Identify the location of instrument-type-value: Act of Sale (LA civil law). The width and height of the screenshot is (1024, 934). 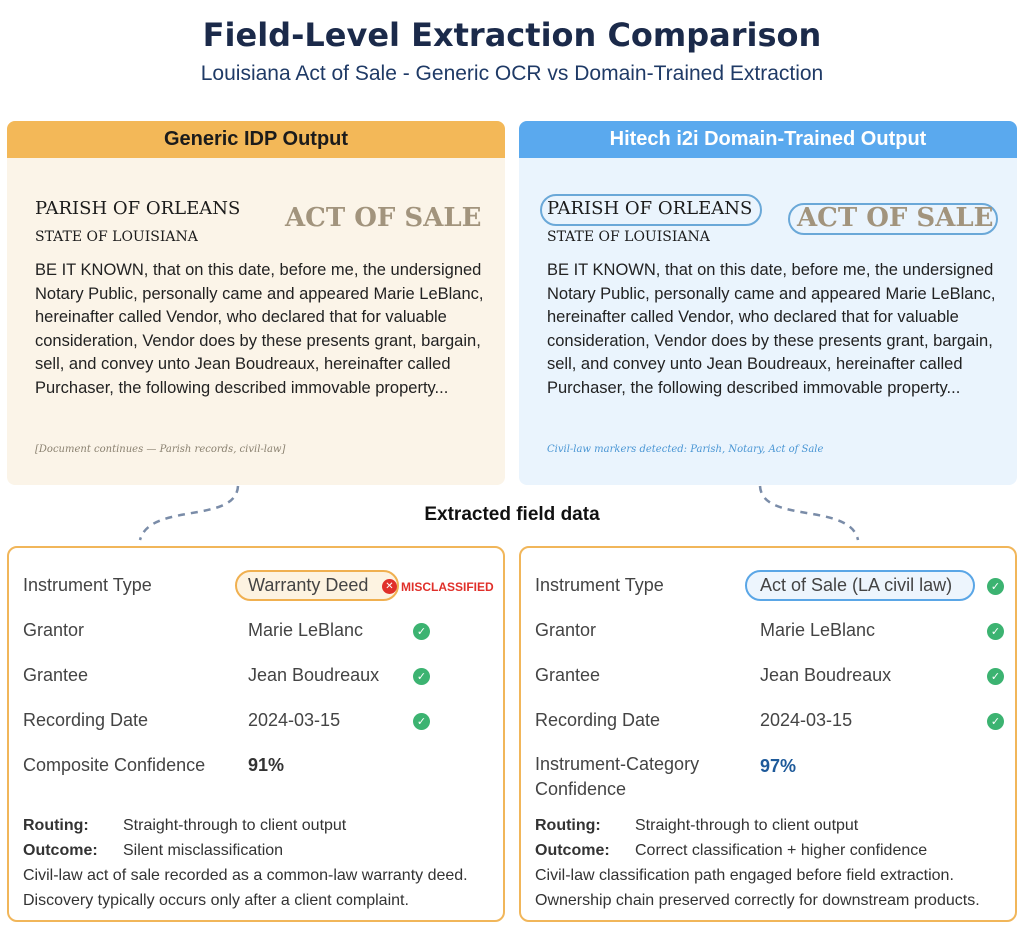
(856, 585).